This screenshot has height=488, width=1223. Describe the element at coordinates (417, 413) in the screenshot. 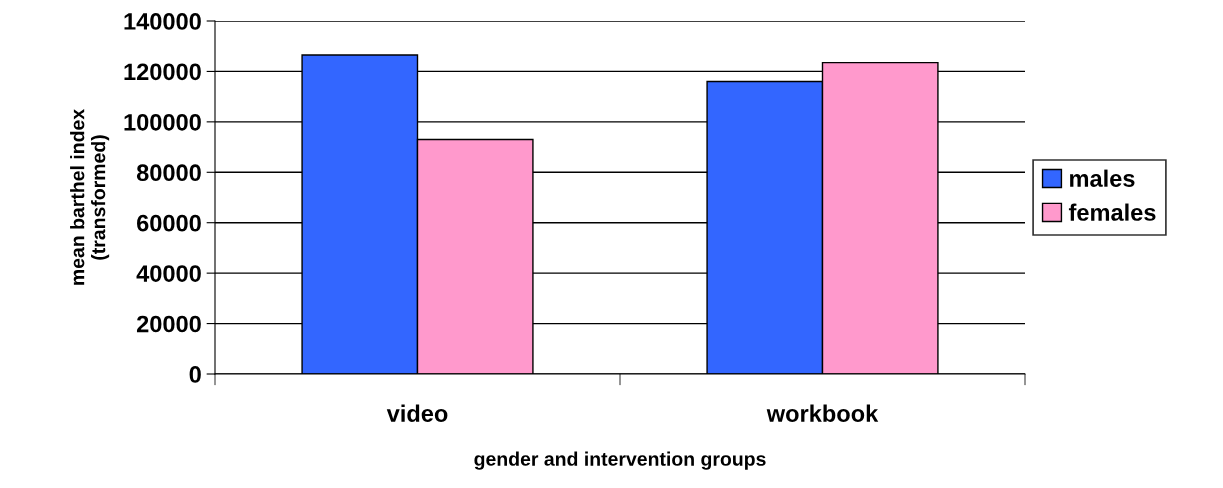

I see `x-tick-label: video` at that location.